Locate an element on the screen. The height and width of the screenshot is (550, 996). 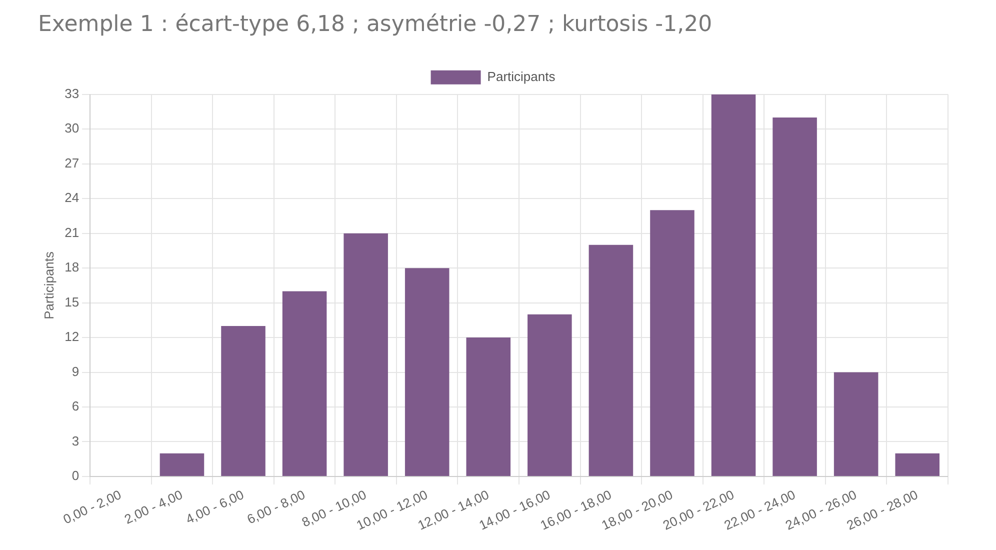
y-tick-label: 9 is located at coordinates (76, 371).